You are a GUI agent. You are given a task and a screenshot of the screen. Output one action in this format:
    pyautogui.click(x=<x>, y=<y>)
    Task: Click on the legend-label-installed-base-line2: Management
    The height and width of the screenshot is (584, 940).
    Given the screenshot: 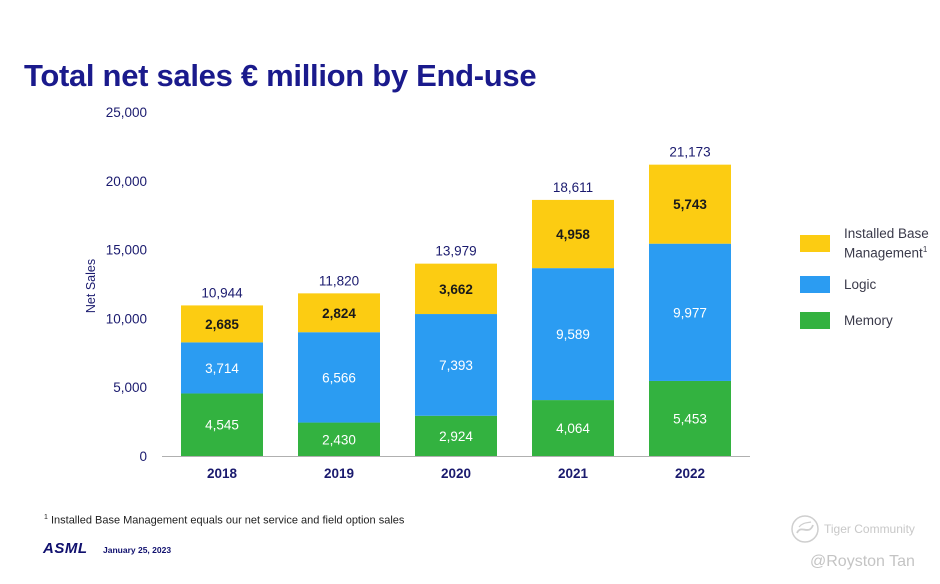 What is the action you would take?
    pyautogui.click(x=883, y=253)
    